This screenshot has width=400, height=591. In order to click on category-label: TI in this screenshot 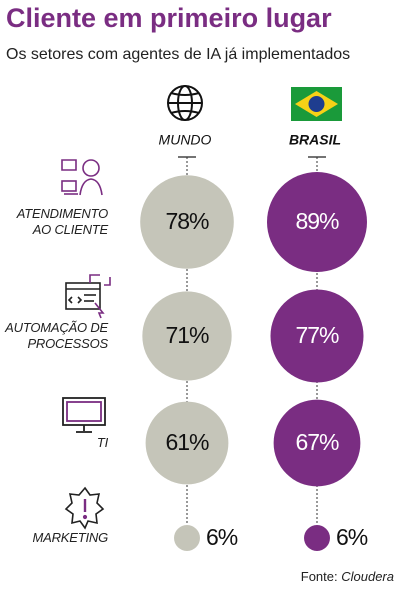, I will do `click(102, 442)`.